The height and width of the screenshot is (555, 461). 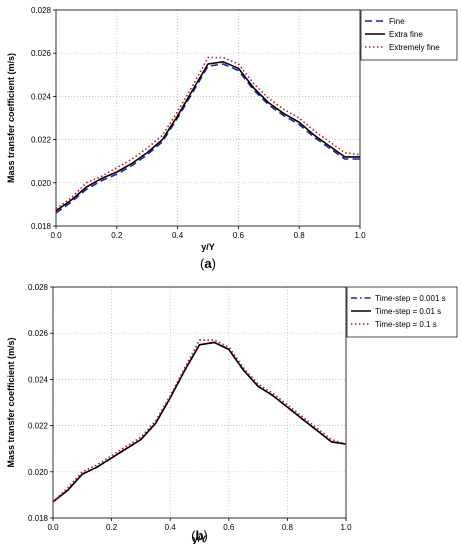 I want to click on legend-label-3: Time-step = 0.1 s, so click(x=406, y=324).